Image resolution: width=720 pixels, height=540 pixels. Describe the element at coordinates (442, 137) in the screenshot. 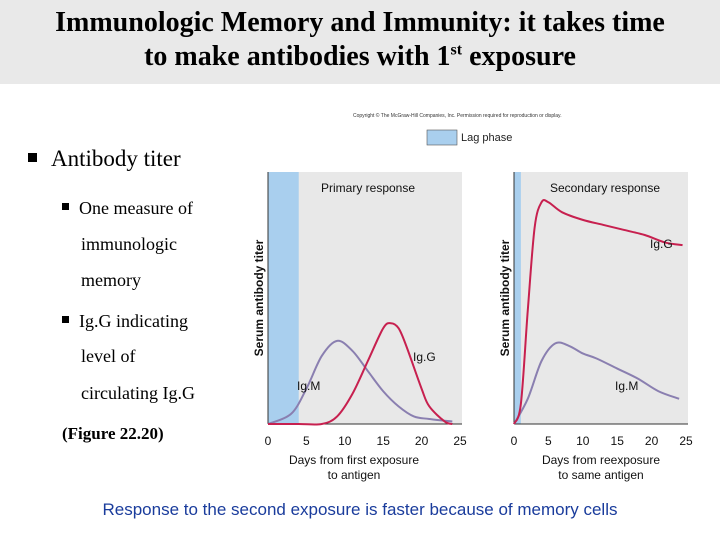

I see `lag-phase-legend-swatch` at that location.